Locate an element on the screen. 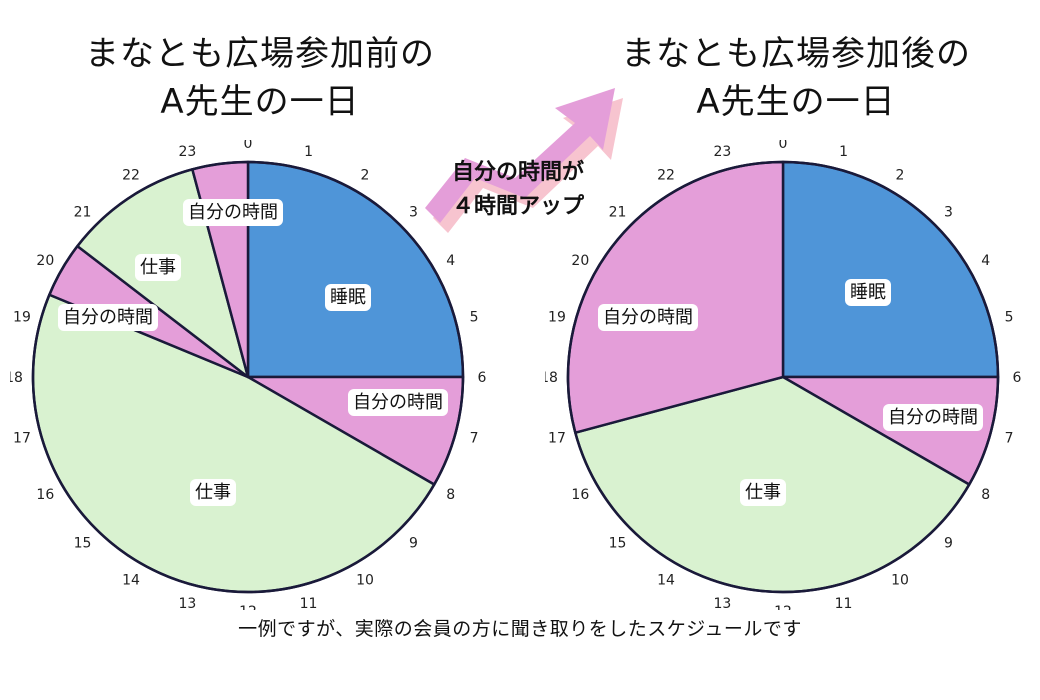  pie-after-hour-label: 16 is located at coordinates (580, 495).